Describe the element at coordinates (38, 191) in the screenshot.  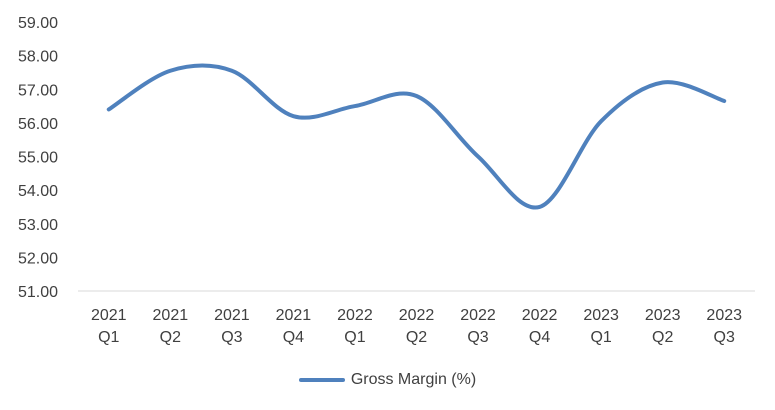
I see `y-tick-label: 54.00` at that location.